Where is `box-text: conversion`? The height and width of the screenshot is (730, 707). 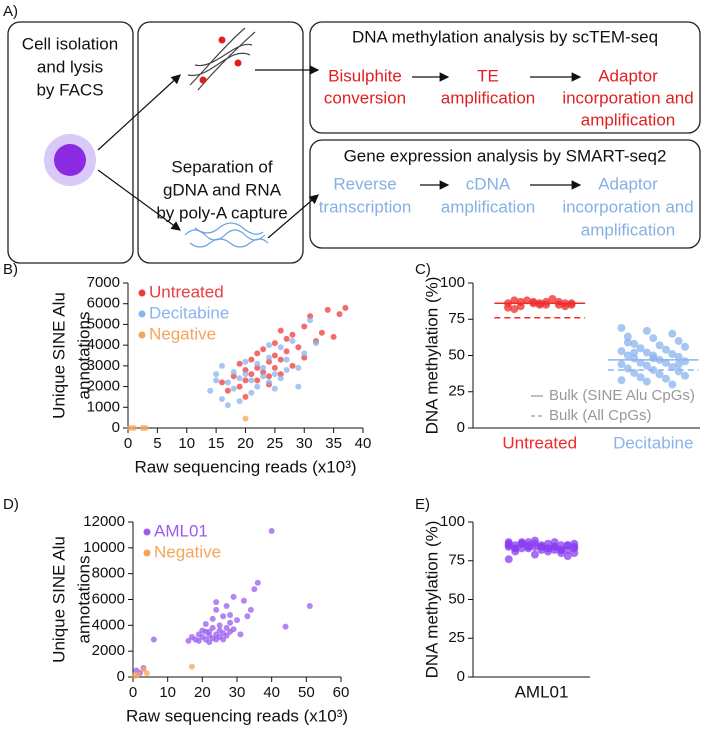 box-text: conversion is located at coordinates (365, 97).